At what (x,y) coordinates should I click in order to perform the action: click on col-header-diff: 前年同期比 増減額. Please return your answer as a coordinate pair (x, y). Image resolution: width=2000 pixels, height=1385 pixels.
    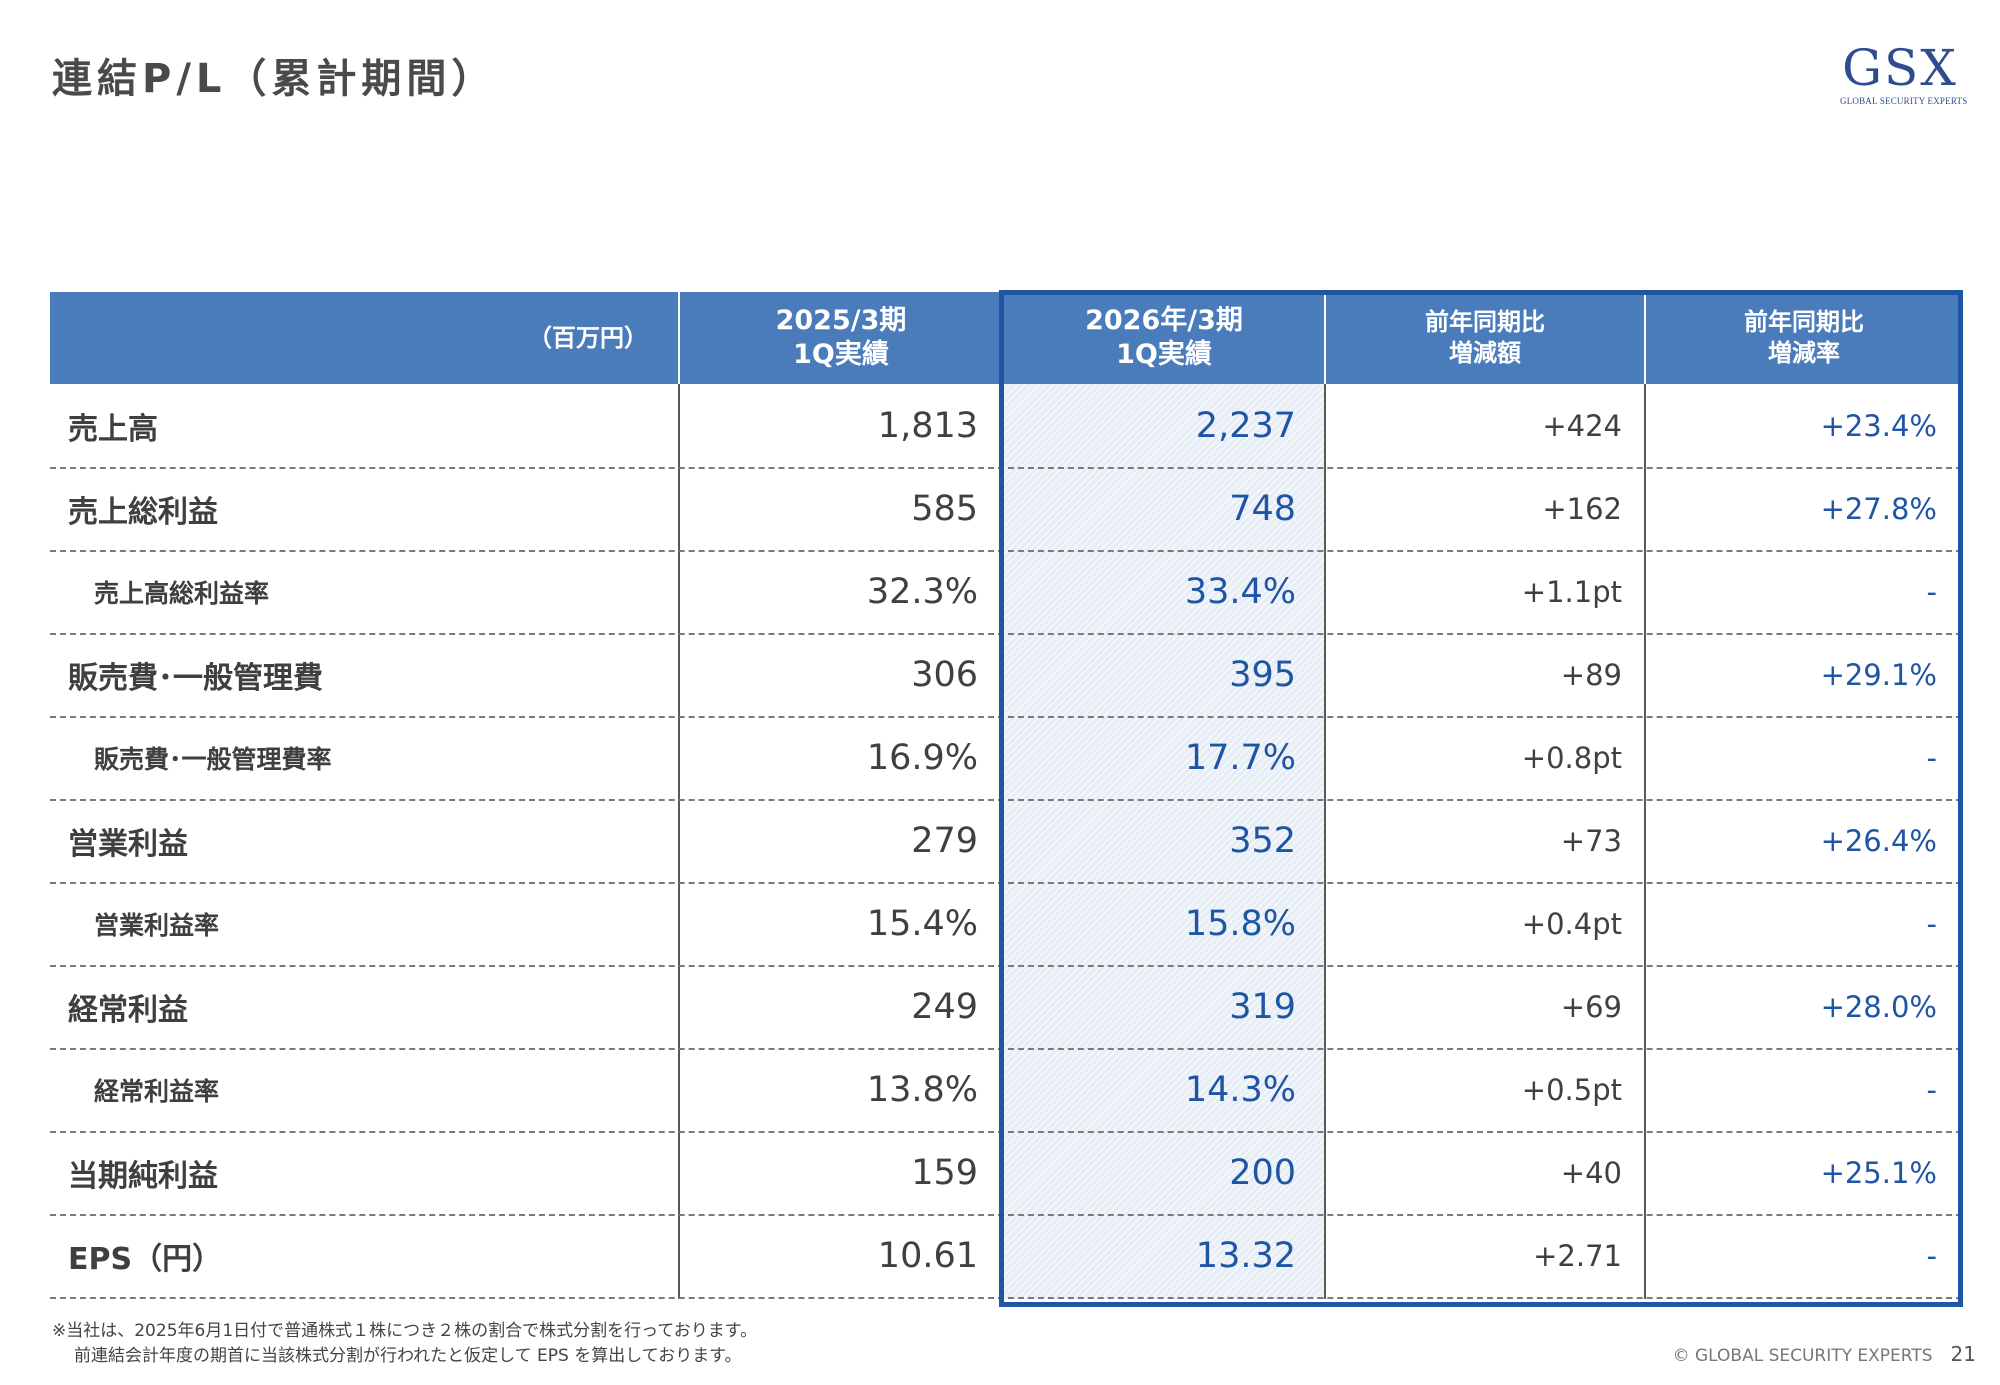
    Looking at the image, I should click on (1485, 338).